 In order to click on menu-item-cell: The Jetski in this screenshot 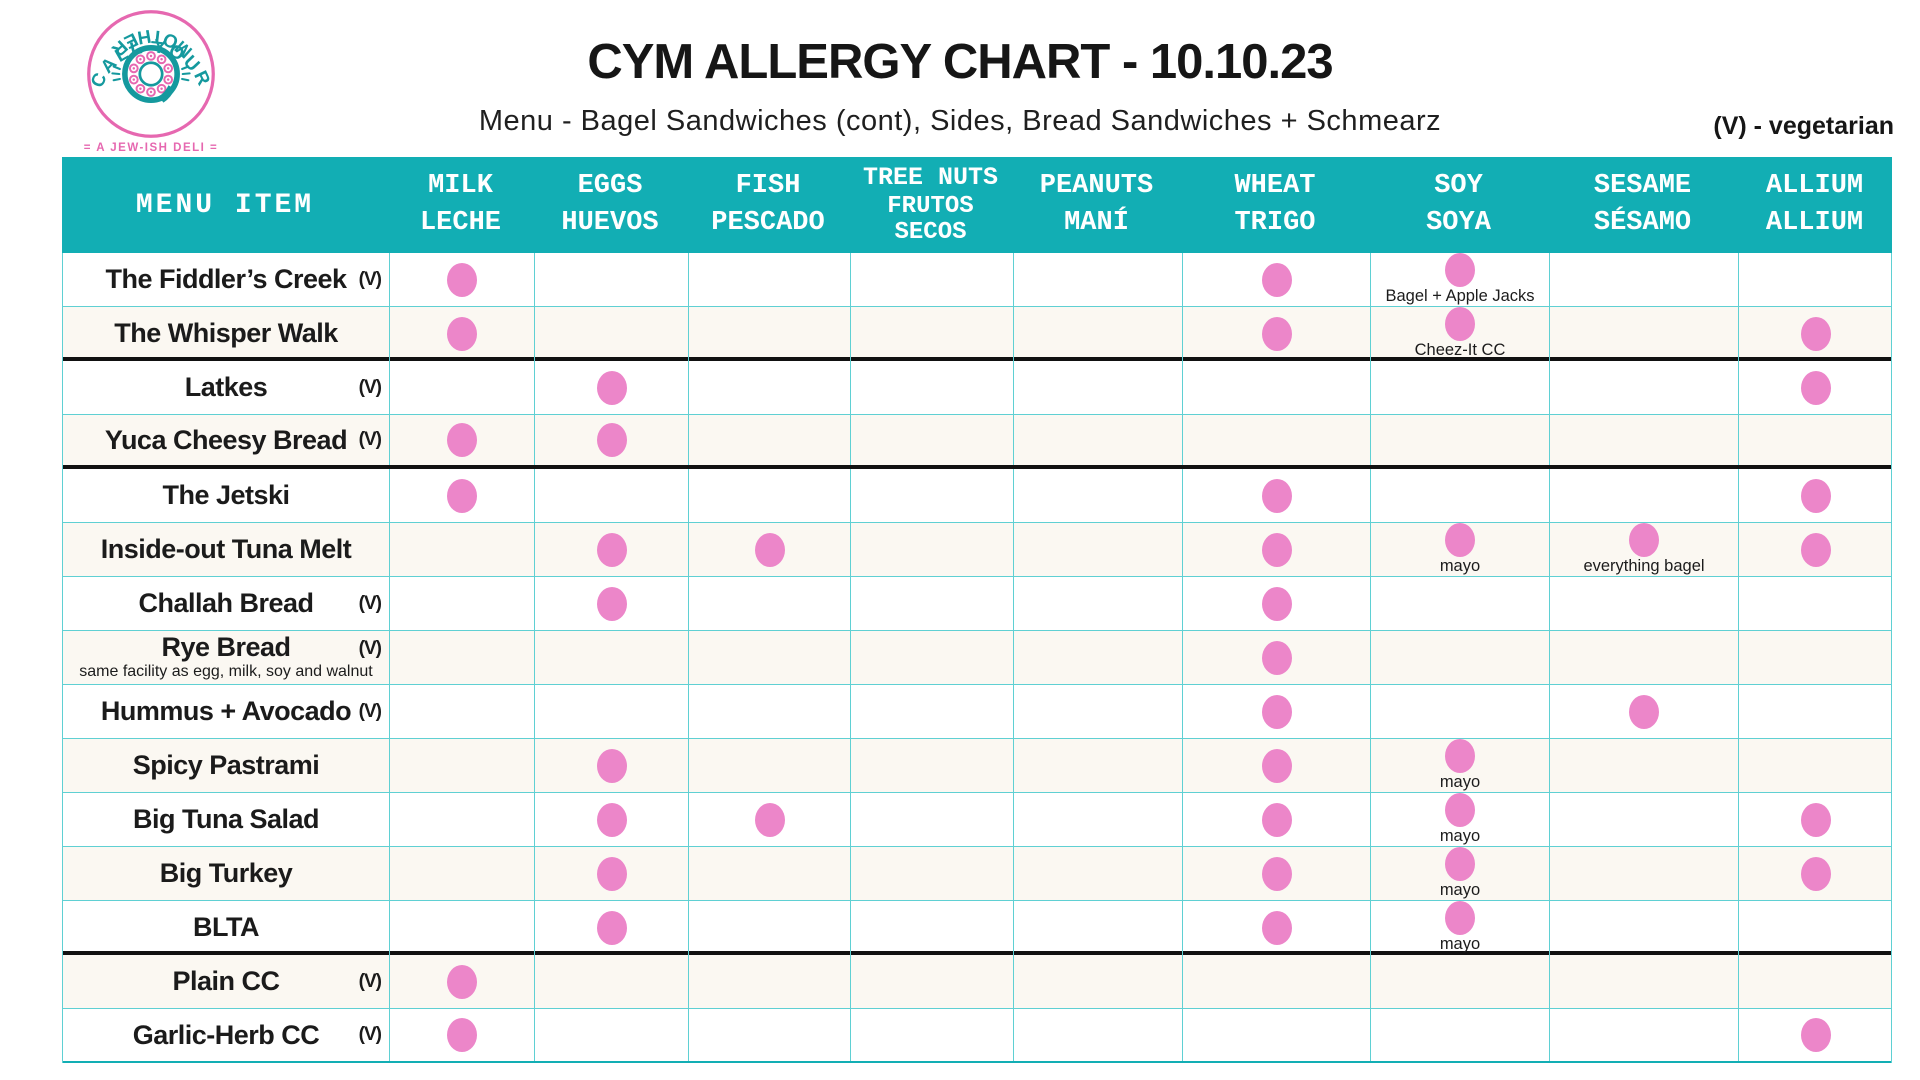, I will do `click(226, 495)`.